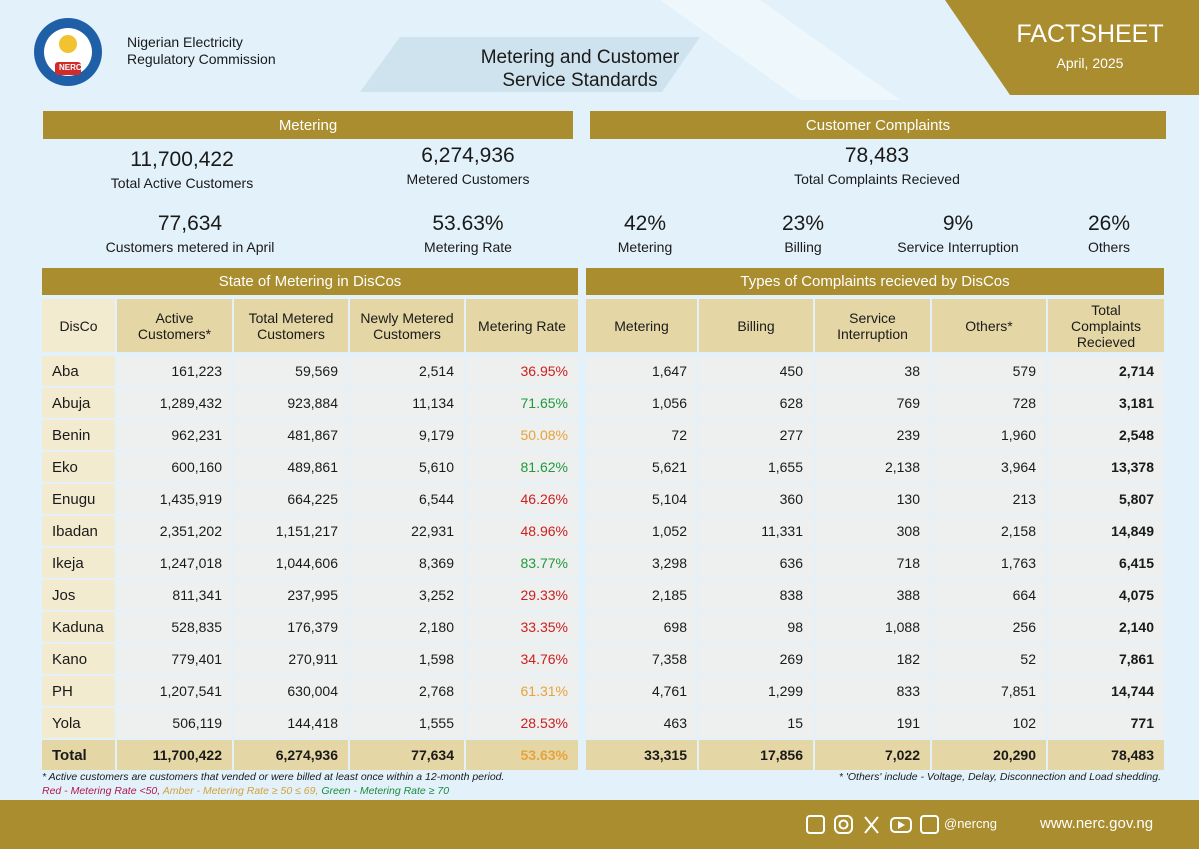 The width and height of the screenshot is (1199, 849). Describe the element at coordinates (756, 403) in the screenshot. I see `table-cell: 628` at that location.